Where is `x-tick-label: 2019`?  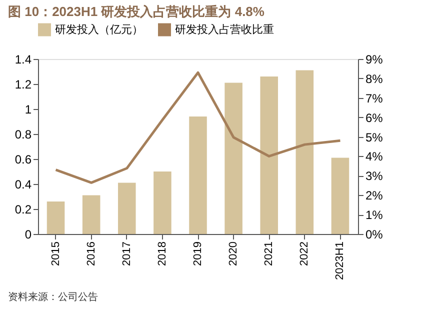 x-tick-label: 2019 is located at coordinates (198, 254).